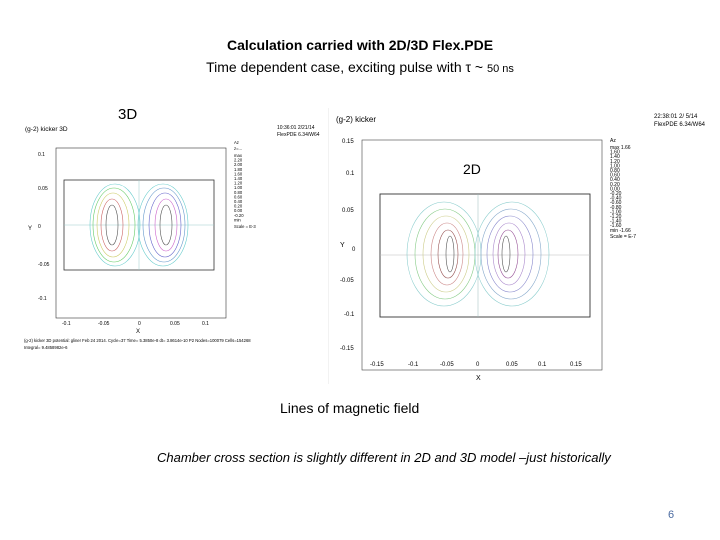  Describe the element at coordinates (42, 299) in the screenshot. I see `plot3d-ytick-4: -0.1` at that location.